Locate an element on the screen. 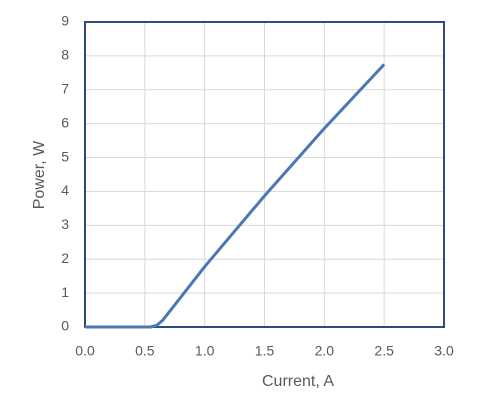  x-tick-label: 0.5 is located at coordinates (145, 351).